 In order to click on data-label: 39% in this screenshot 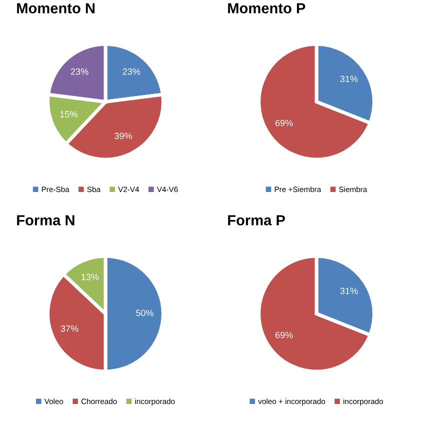, I will do `click(123, 136)`.